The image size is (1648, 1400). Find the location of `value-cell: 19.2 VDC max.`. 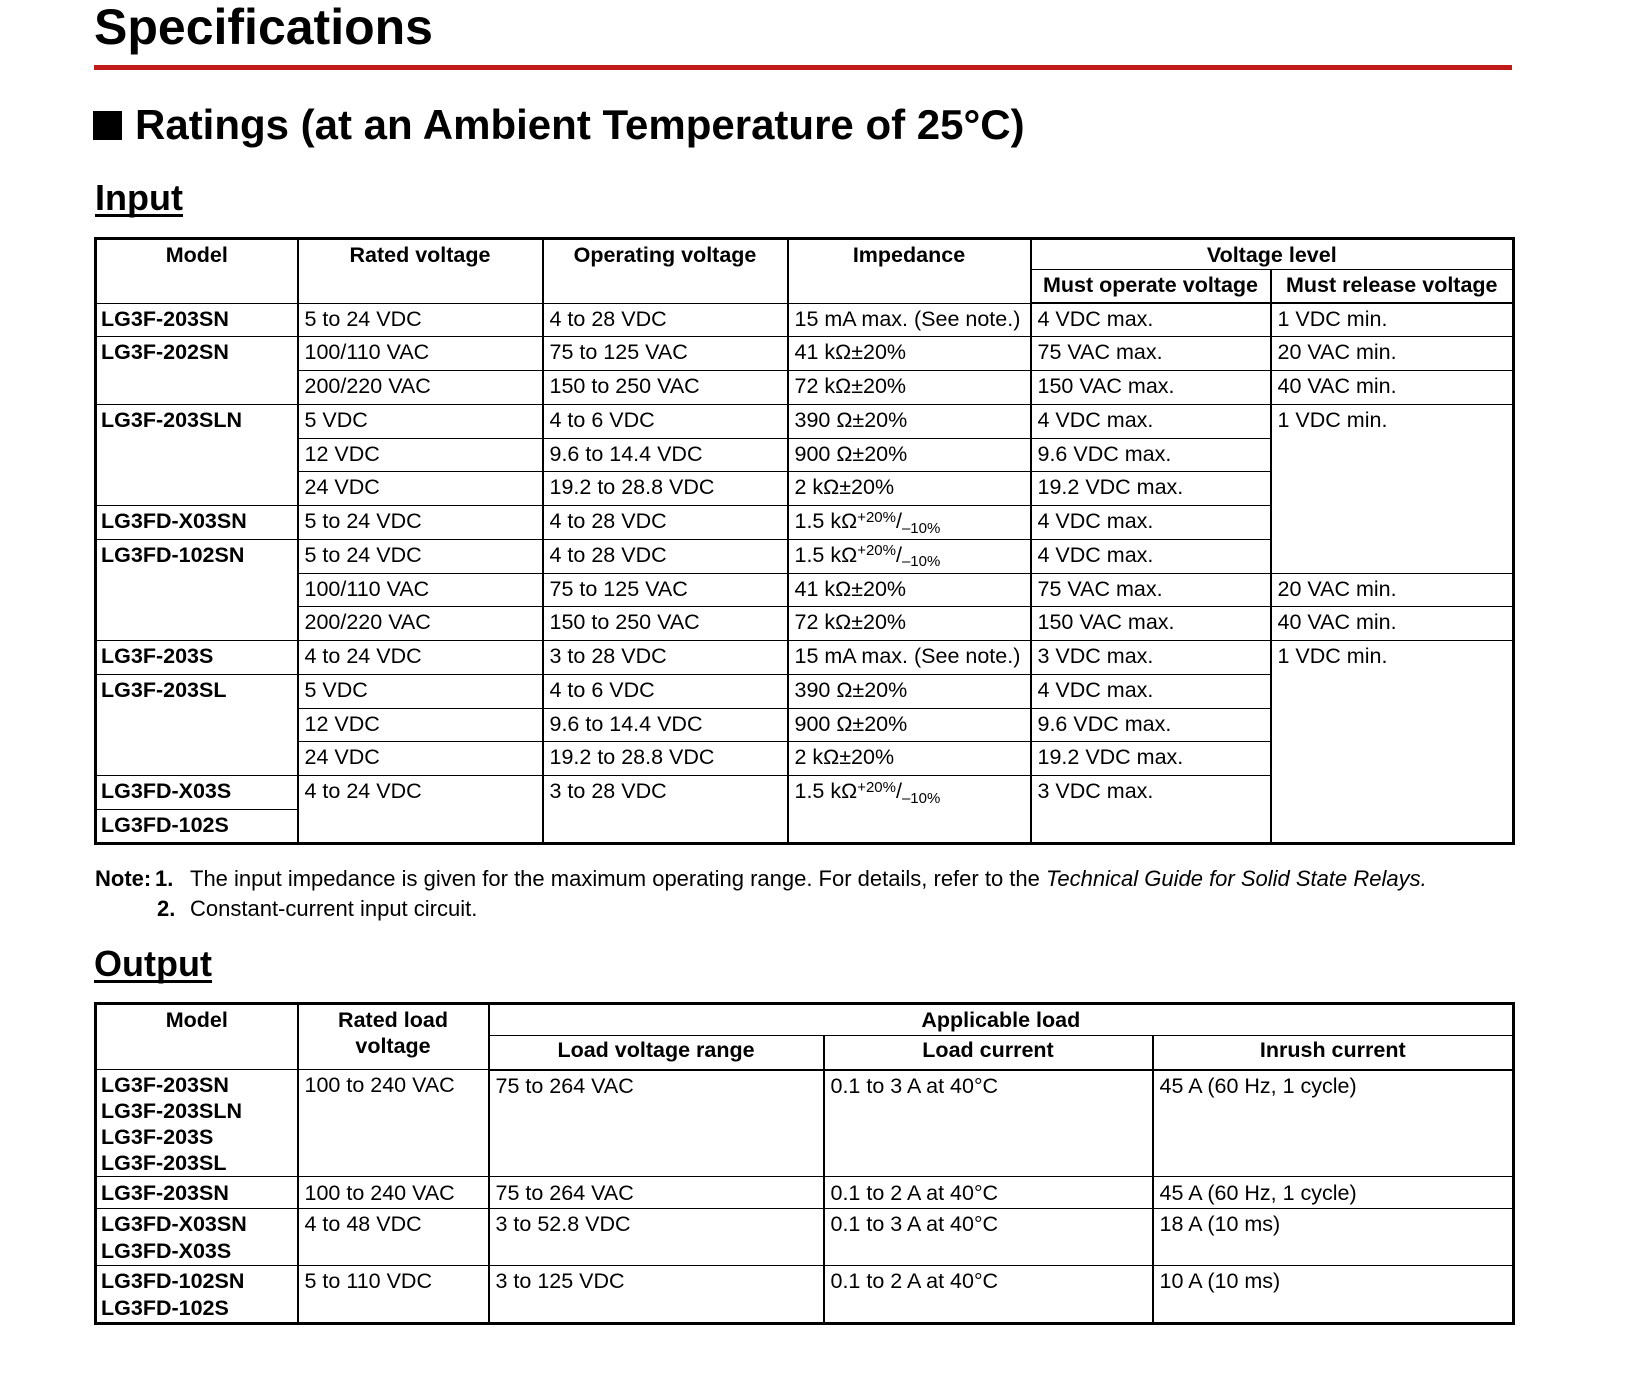

value-cell: 19.2 VDC max. is located at coordinates (1150, 488).